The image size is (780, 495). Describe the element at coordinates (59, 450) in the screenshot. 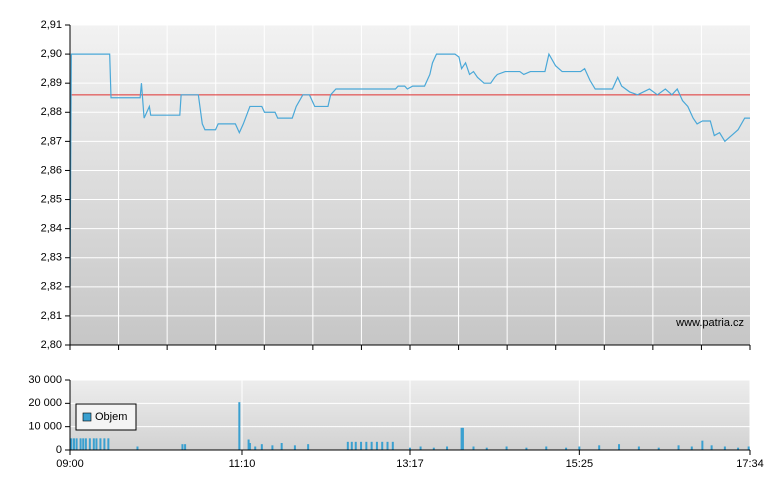

I see `y-tick-label: 0` at that location.